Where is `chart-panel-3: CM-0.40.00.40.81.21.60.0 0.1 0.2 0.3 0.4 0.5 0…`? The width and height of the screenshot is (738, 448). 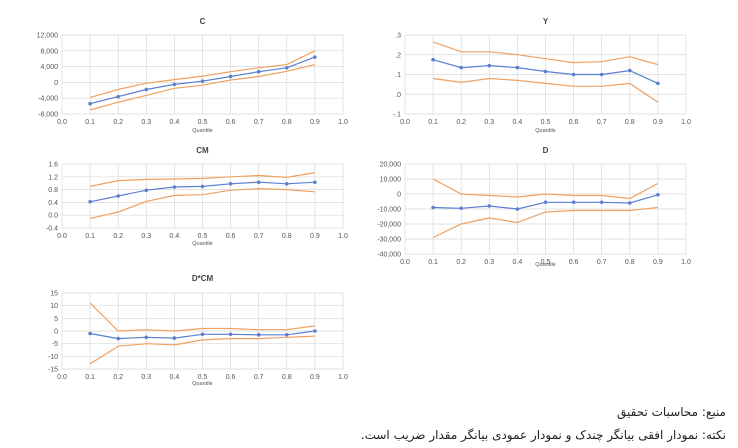 chart-panel-3: CM-0.40.00.40.81.21.60.0 0.1 0.2 0.3 0.4 0.5 0… is located at coordinates (197, 196).